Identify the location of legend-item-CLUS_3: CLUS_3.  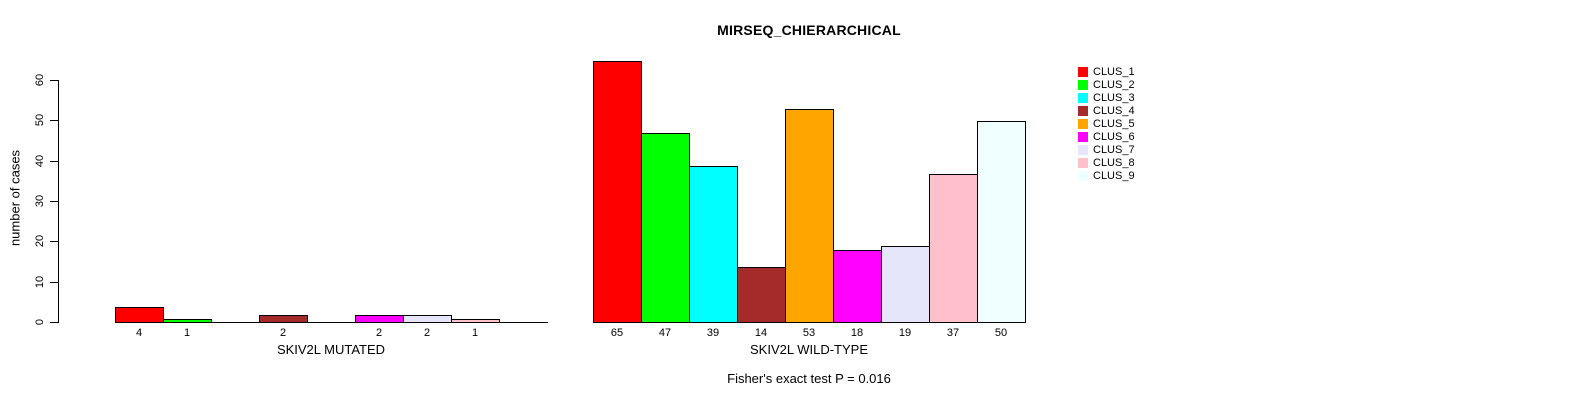
(1106, 97).